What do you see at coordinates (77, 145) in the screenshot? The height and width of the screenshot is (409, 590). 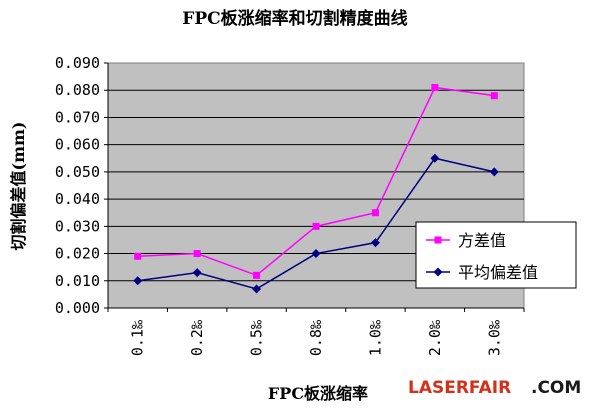 I see `y-tick-label: 0.060` at bounding box center [77, 145].